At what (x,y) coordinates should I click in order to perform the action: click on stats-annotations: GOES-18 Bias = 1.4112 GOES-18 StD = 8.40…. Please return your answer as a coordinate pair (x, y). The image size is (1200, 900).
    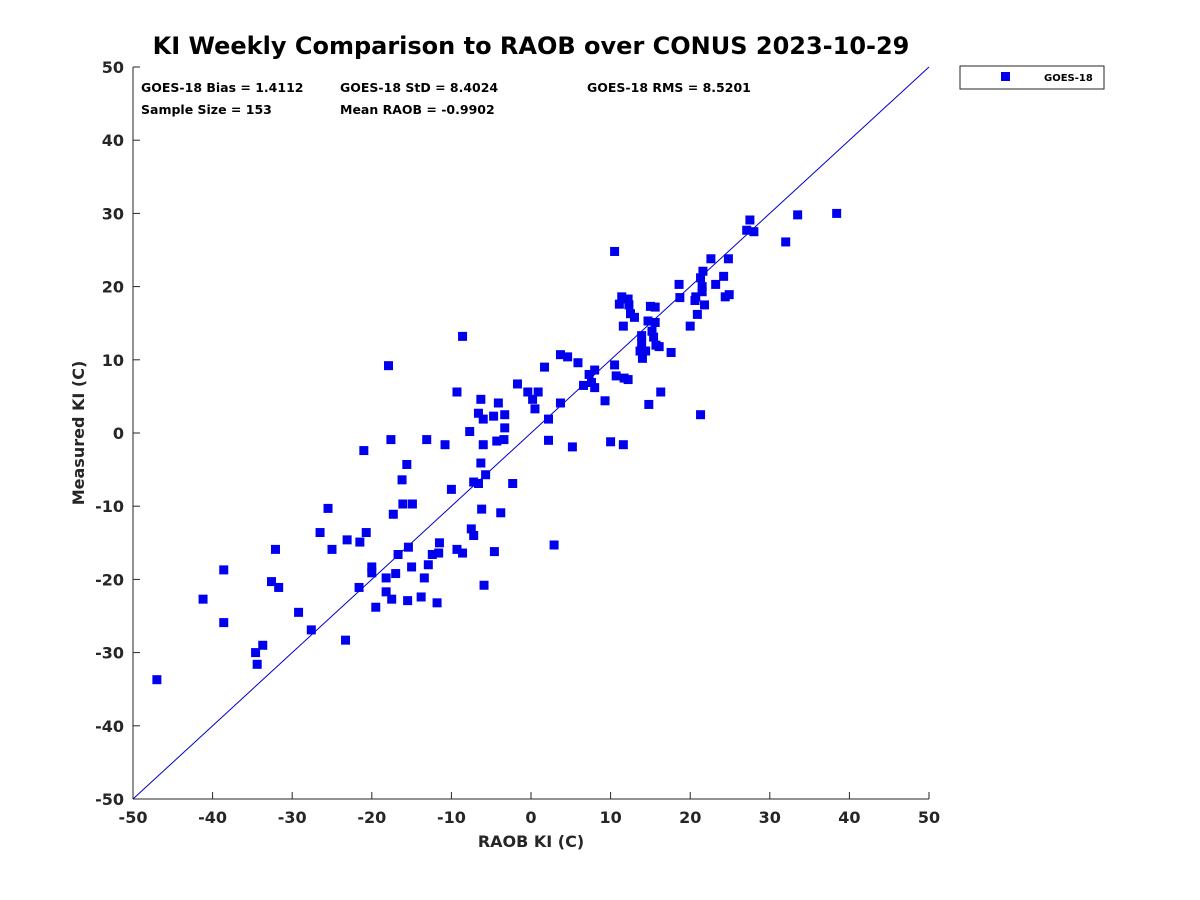
    Looking at the image, I should click on (446, 98).